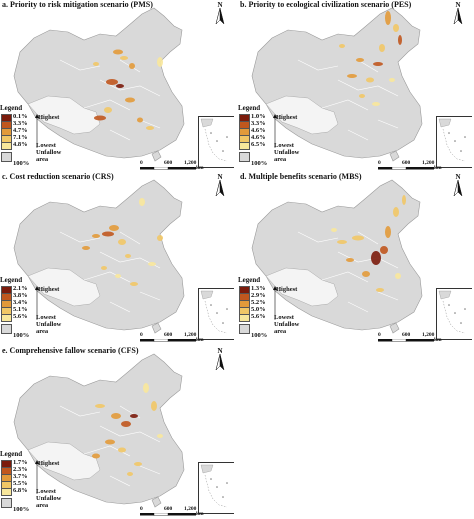 The height and width of the screenshot is (519, 474). Describe the element at coordinates (258, 116) in the screenshot. I see `legend-percentage: 1.0%` at that location.